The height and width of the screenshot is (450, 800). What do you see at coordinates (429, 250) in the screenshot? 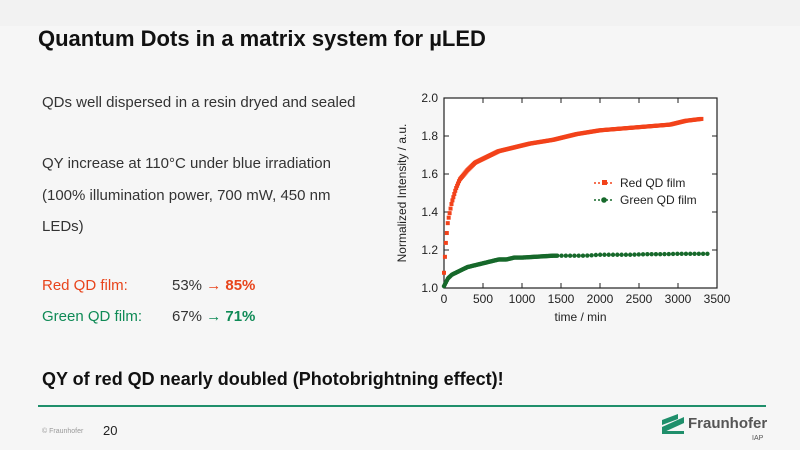
I see `y-tick-label: 1.2` at bounding box center [429, 250].